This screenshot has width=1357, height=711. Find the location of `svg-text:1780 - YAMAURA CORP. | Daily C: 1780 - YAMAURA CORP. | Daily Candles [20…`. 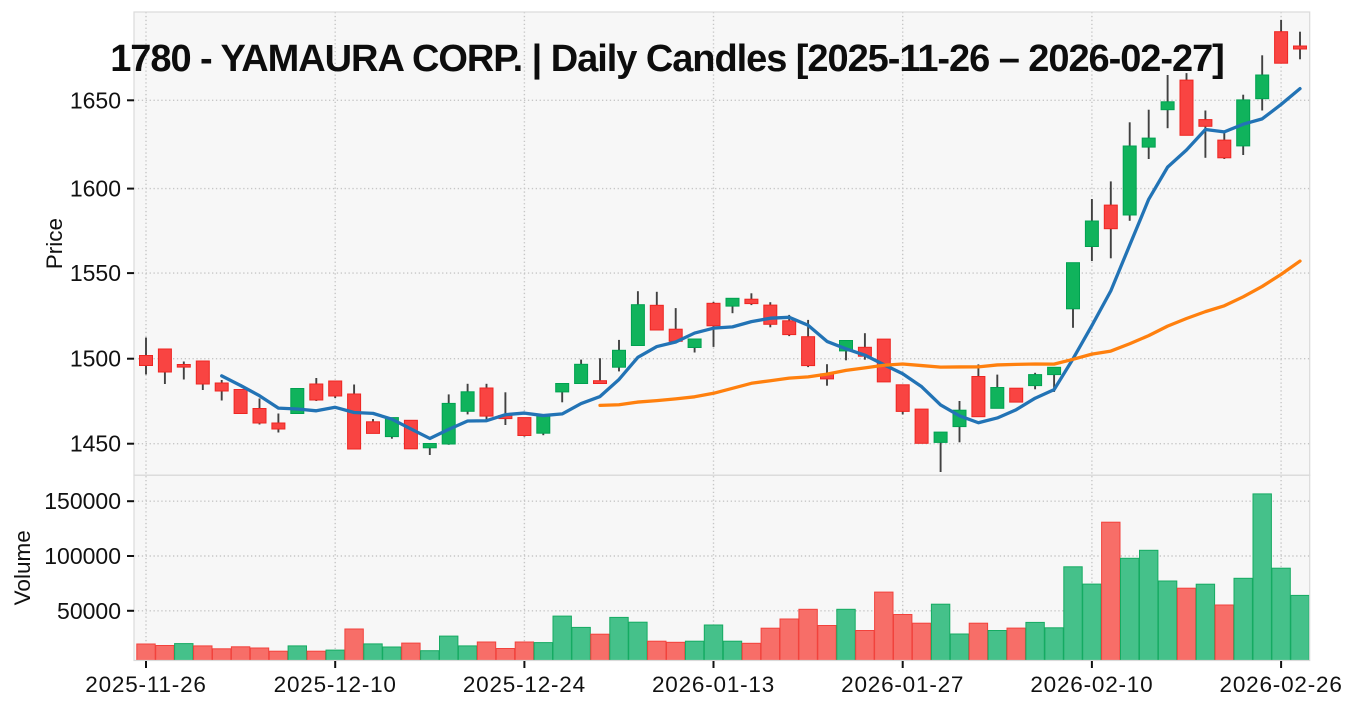

svg-text:1780 - YAMAURA CORP. | Daily C: 1780 - YAMAURA CORP. | Daily Candles [20… is located at coordinates (667, 59).